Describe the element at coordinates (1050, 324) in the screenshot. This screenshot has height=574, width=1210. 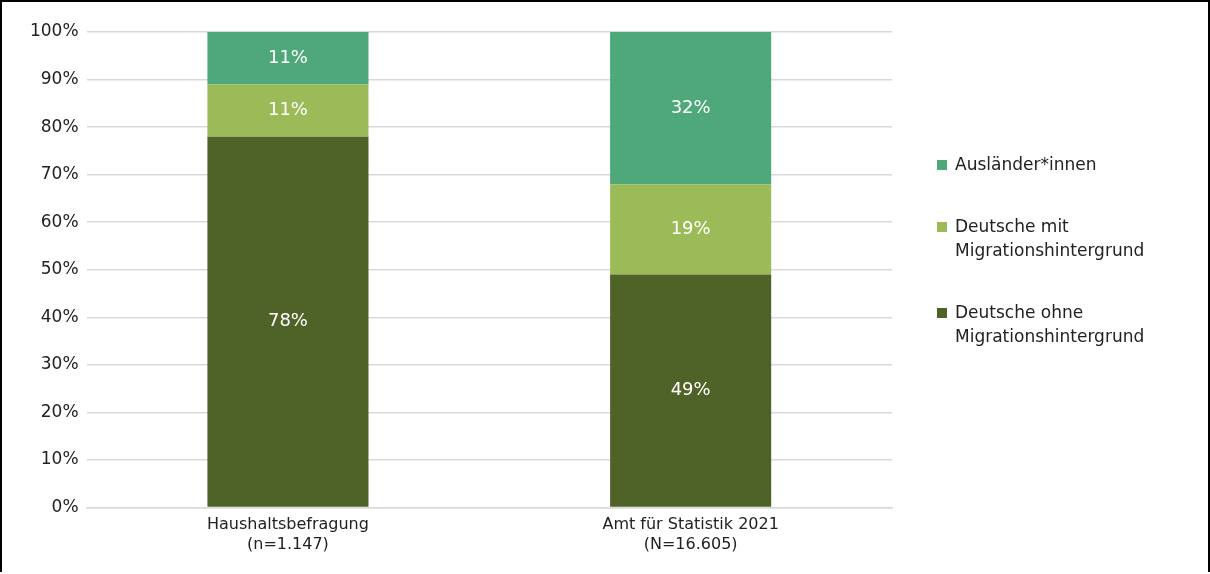
I see `legend-label: Deutsche ohne Migrationshintergrund` at that location.